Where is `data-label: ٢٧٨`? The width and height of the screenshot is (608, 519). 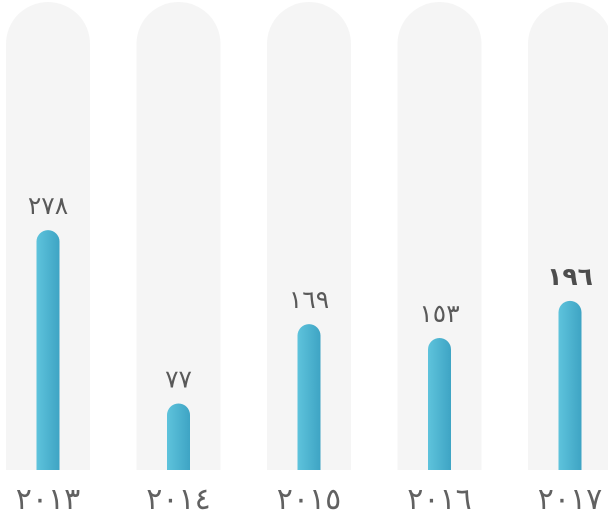 data-label: ٢٧٨ is located at coordinates (48, 205).